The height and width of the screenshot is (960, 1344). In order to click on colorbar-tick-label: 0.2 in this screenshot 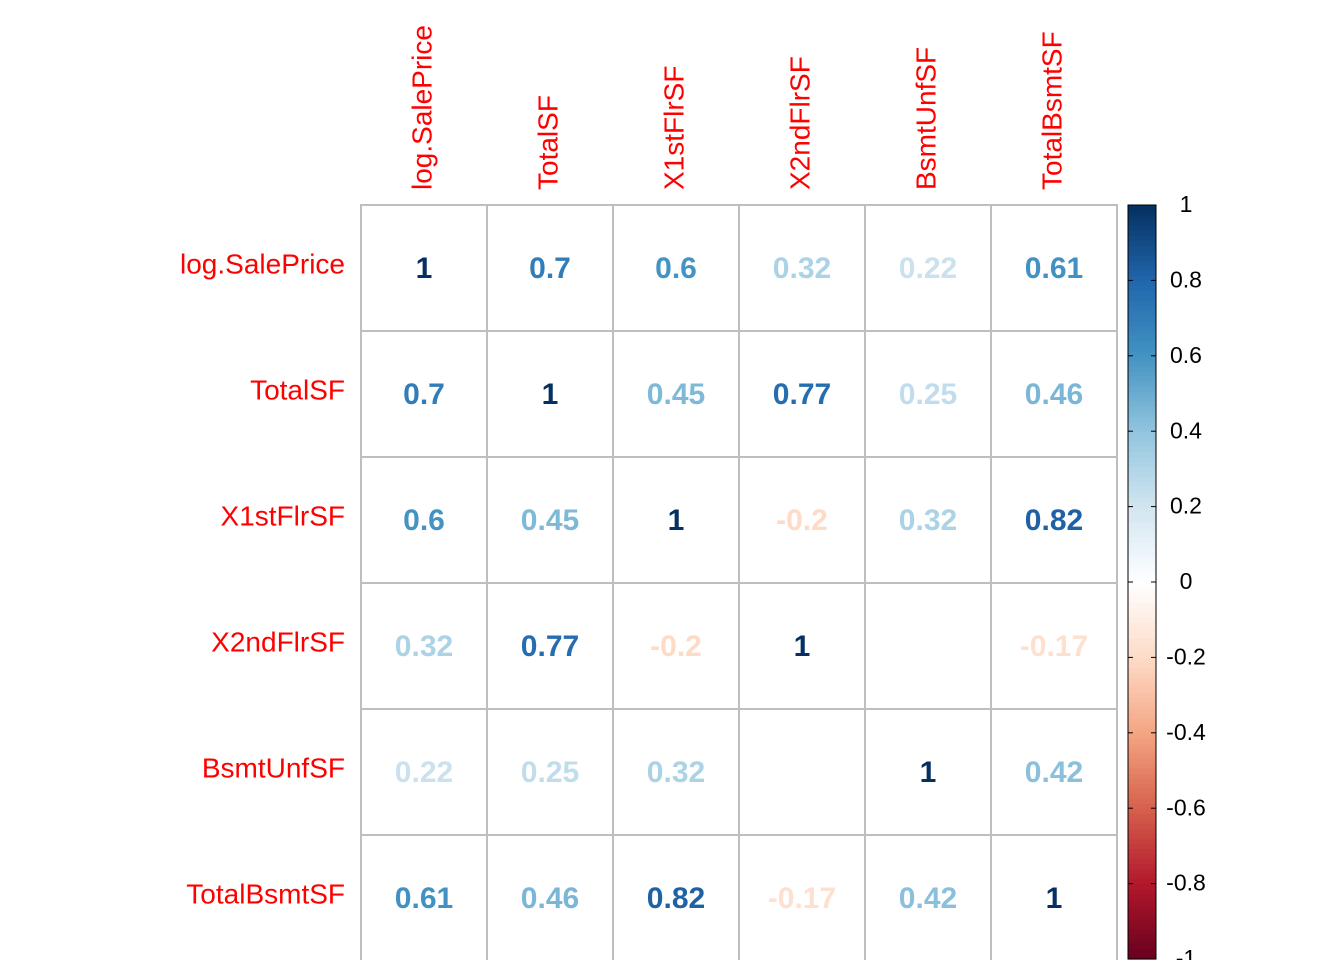, I will do `click(1186, 506)`.